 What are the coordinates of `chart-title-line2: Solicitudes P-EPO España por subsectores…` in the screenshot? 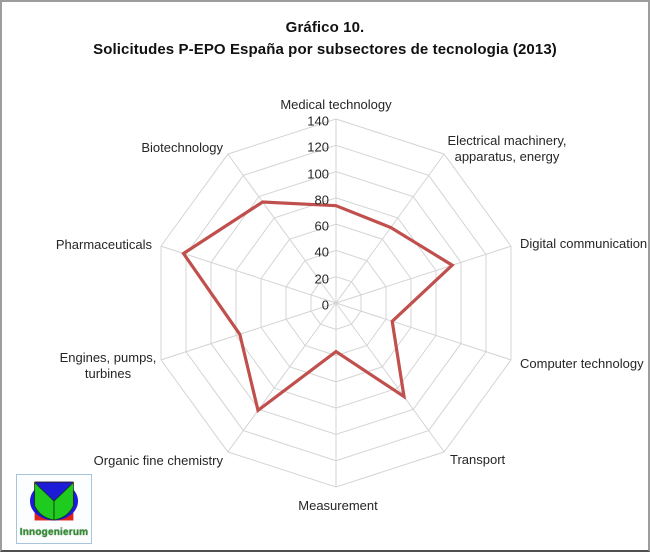 It's located at (325, 49).